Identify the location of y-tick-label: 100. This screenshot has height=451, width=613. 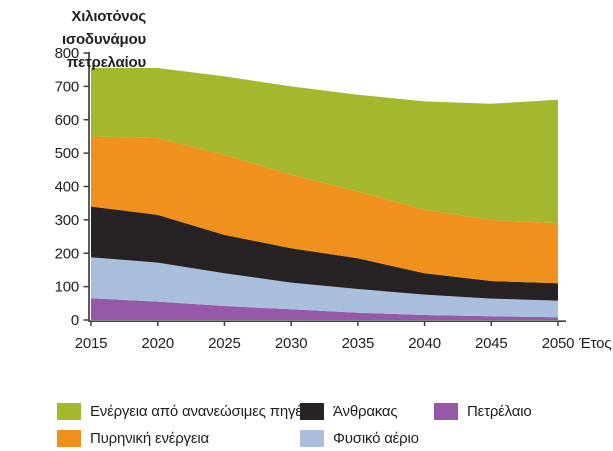
(67, 287).